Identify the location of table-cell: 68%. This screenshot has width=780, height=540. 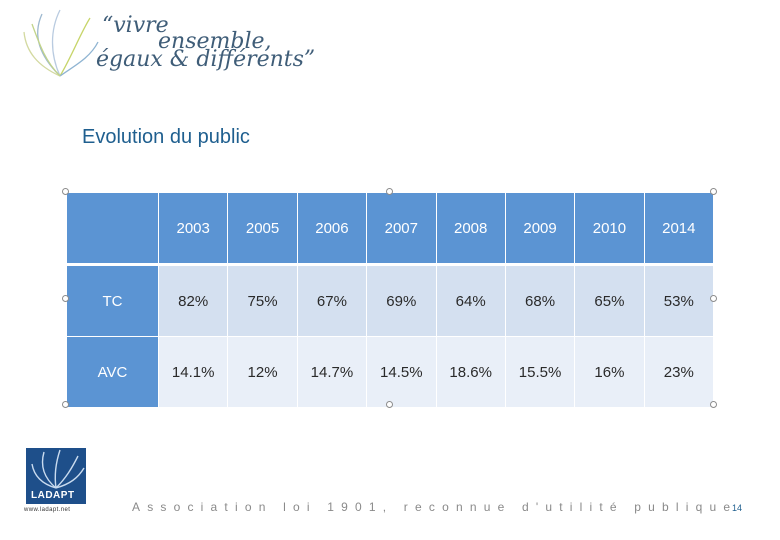
(540, 300).